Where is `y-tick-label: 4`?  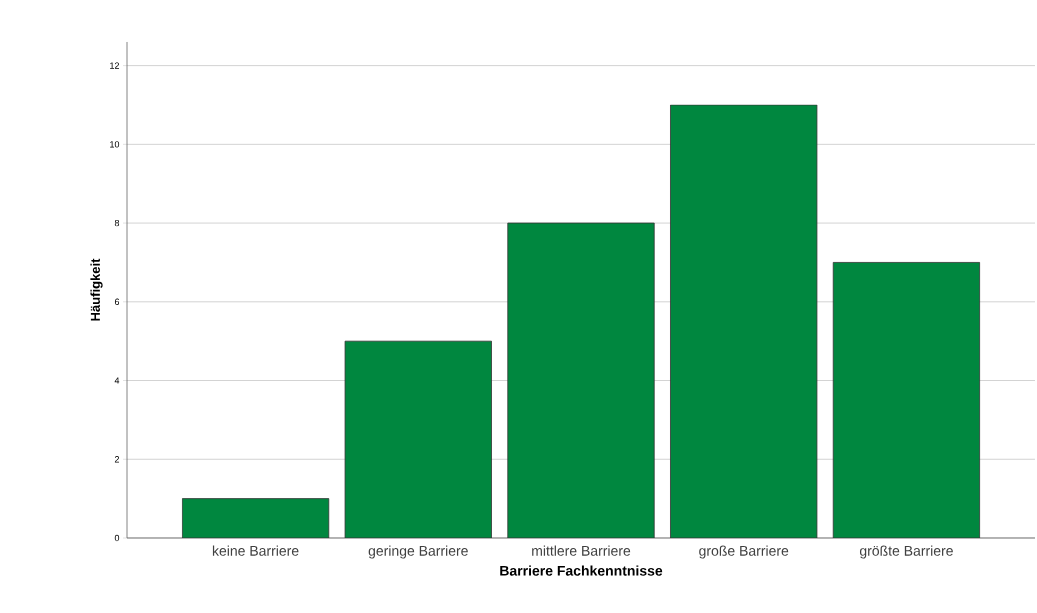 y-tick-label: 4 is located at coordinates (117, 380).